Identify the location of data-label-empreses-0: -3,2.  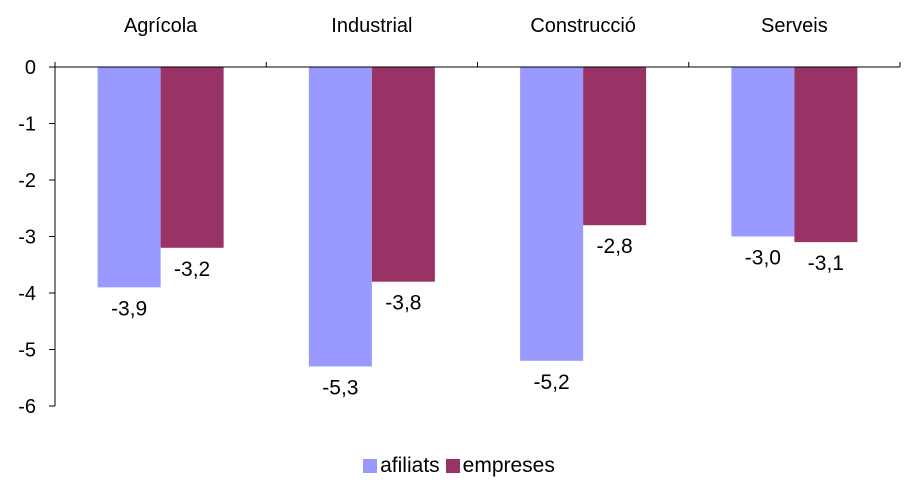
(192, 269).